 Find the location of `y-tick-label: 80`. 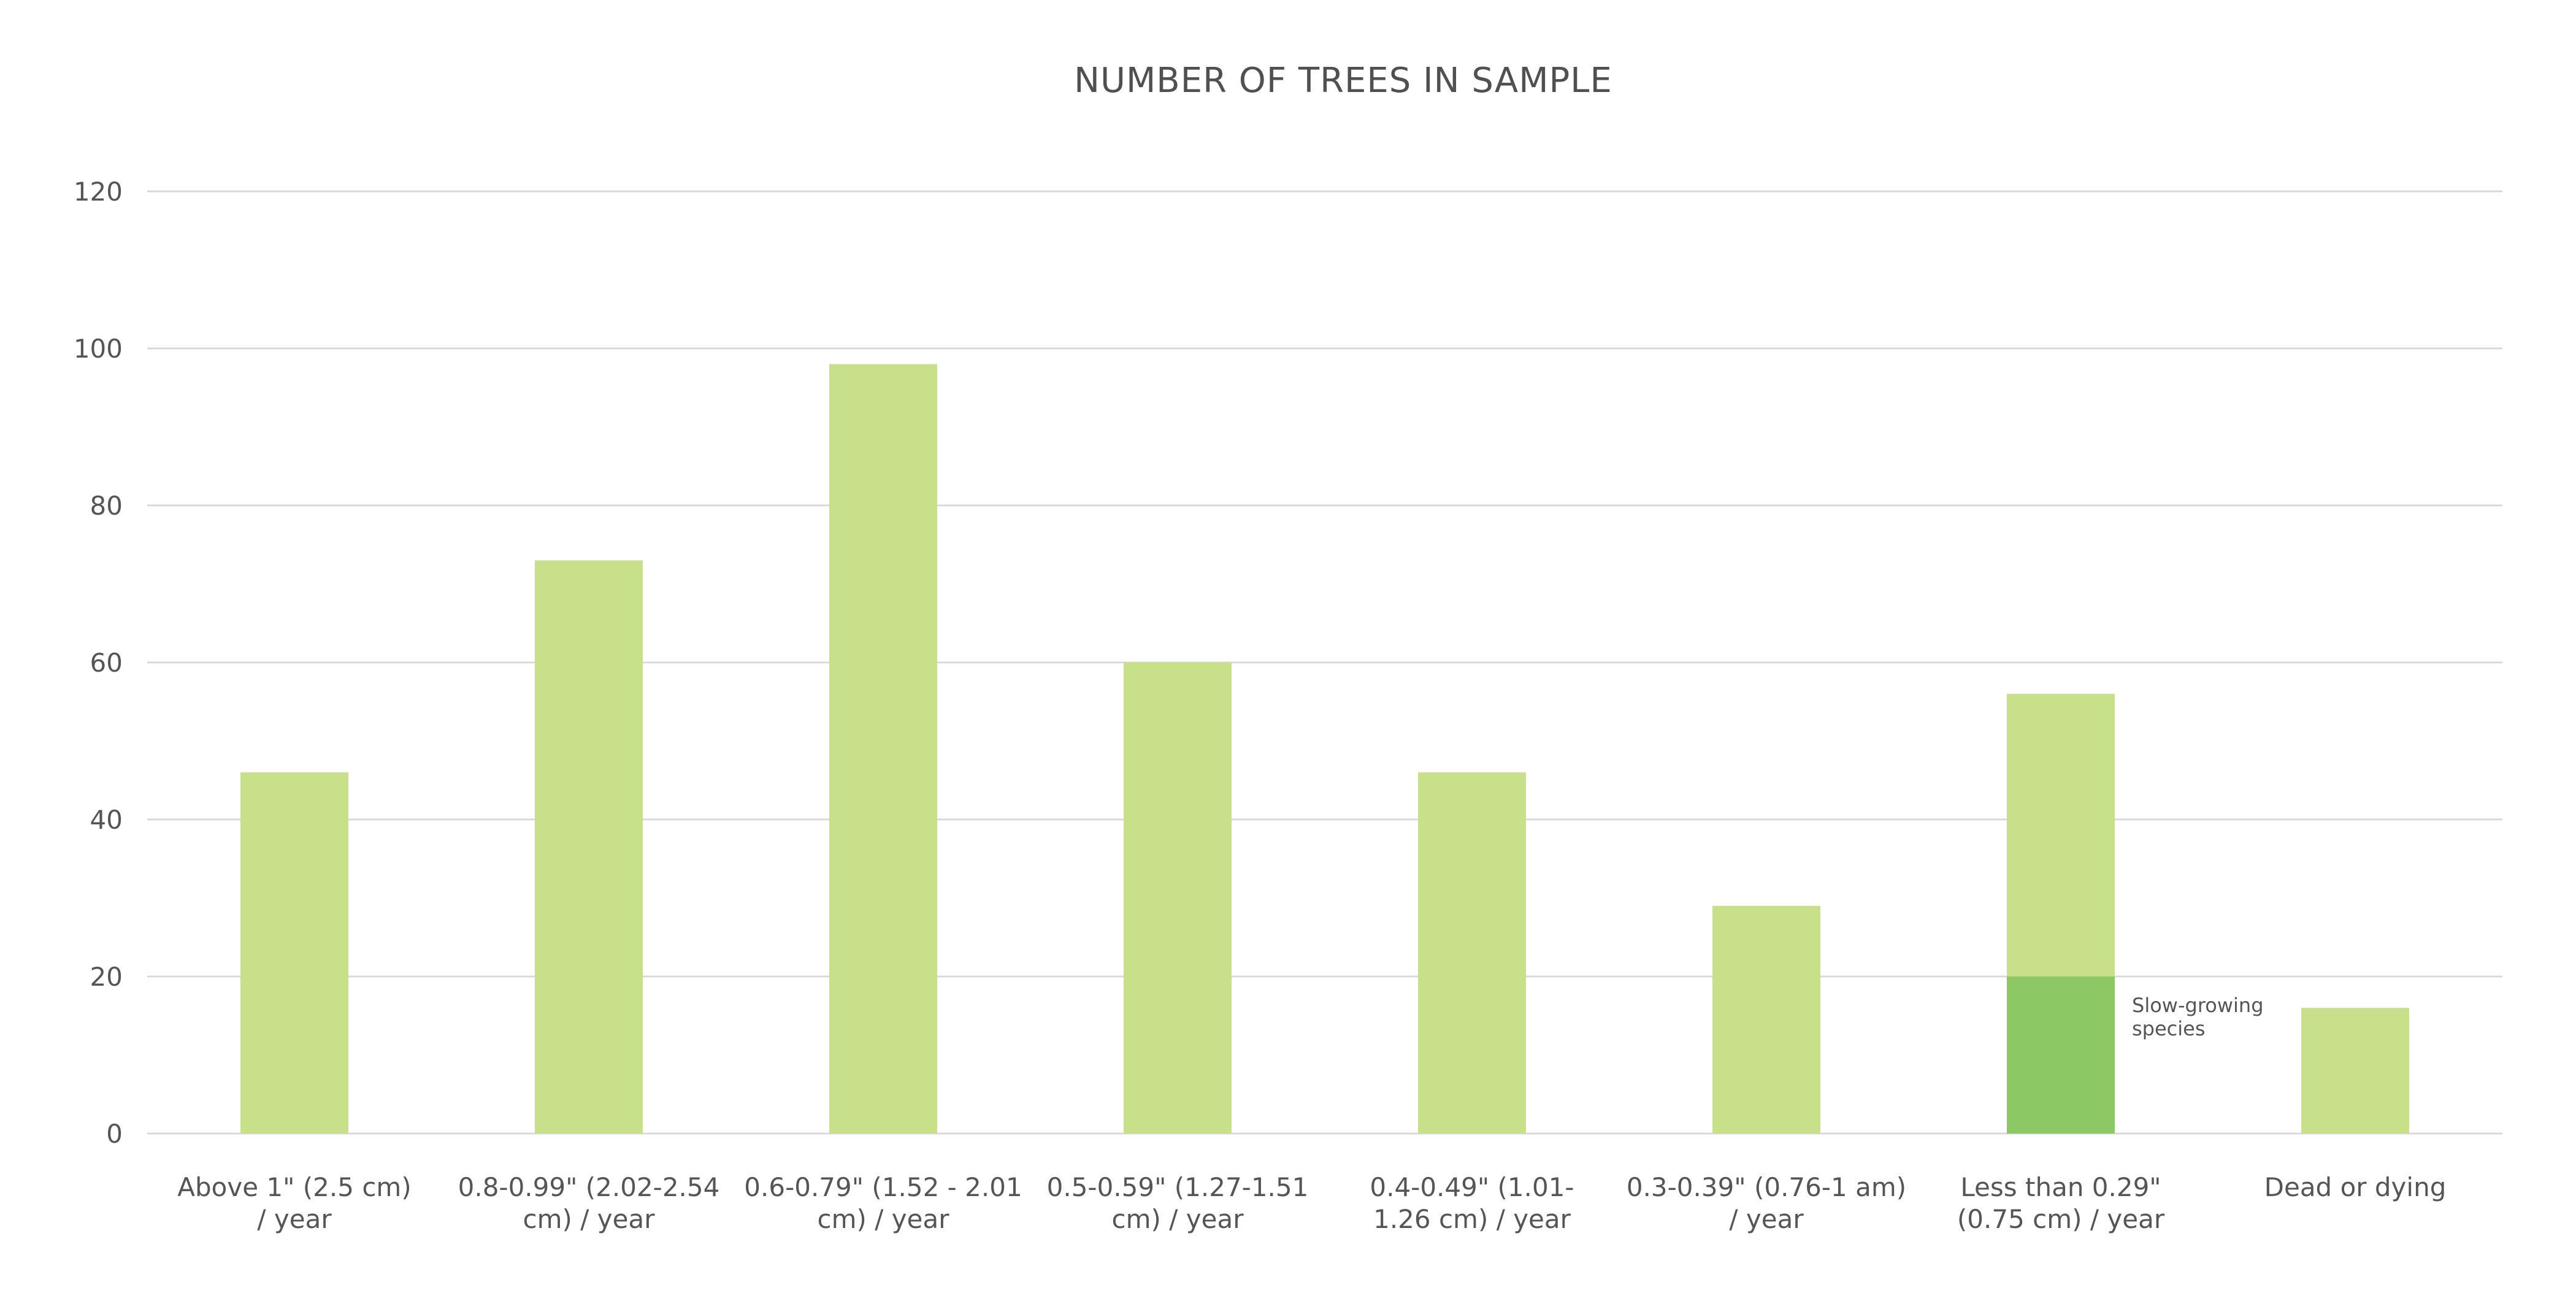

y-tick-label: 80 is located at coordinates (106, 506).